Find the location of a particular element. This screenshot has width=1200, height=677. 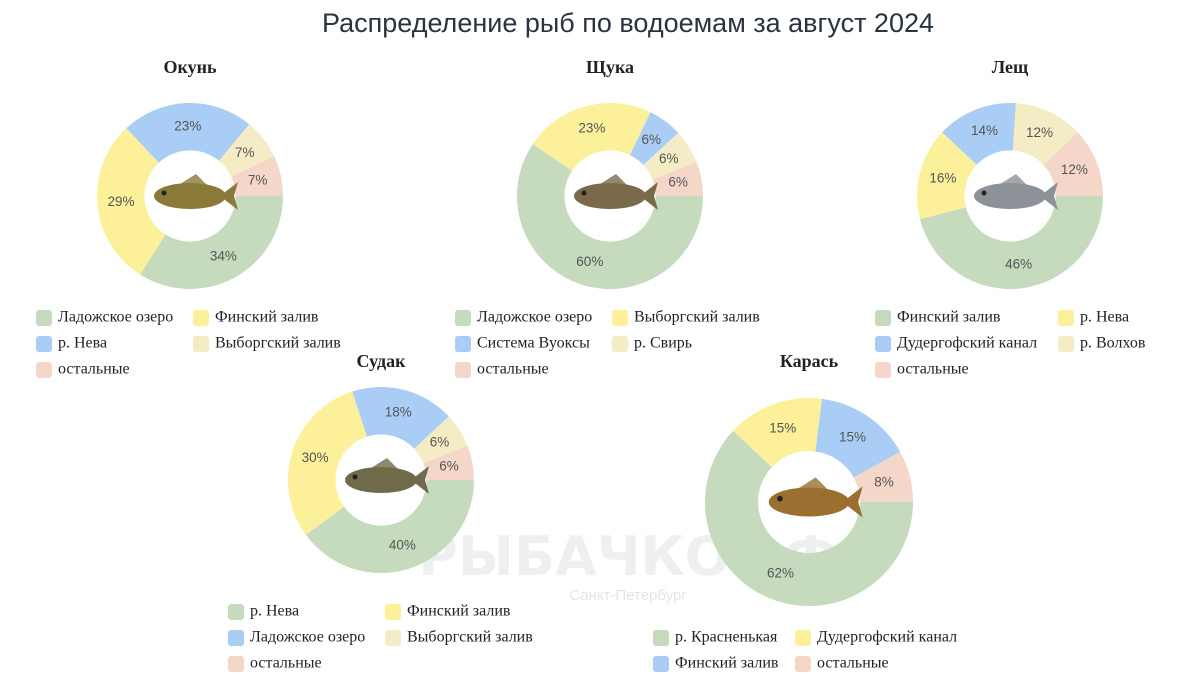

watermark-subtitle: Санкт-Петербург is located at coordinates (628, 595).